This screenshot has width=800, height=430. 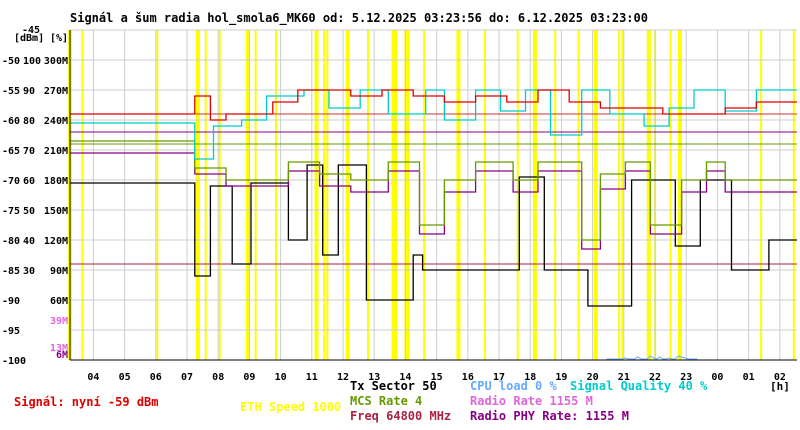 I want to click on x-tick: 05, so click(x=125, y=377).